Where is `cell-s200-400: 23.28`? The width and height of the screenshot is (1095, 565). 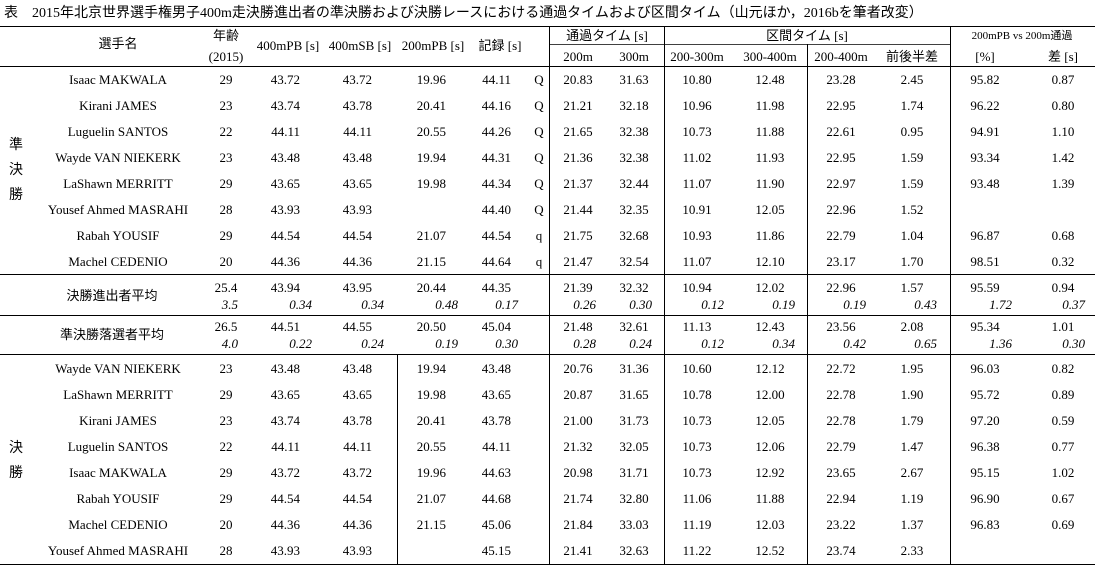
cell-s200-400: 23.28 is located at coordinates (841, 79).